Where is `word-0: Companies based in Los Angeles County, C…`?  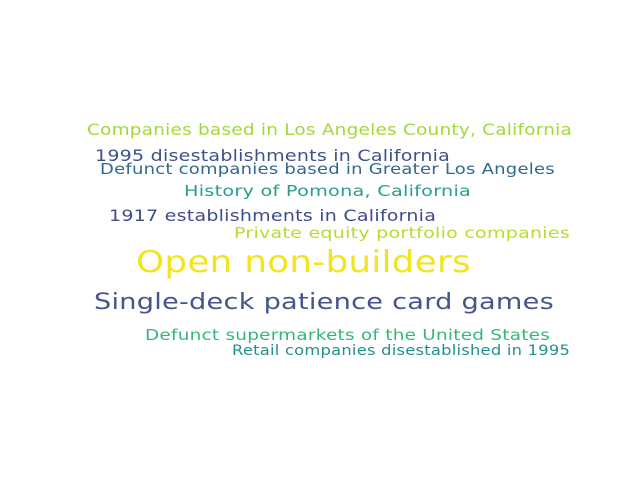 word-0: Companies based in Los Angeles County, C… is located at coordinates (329, 129).